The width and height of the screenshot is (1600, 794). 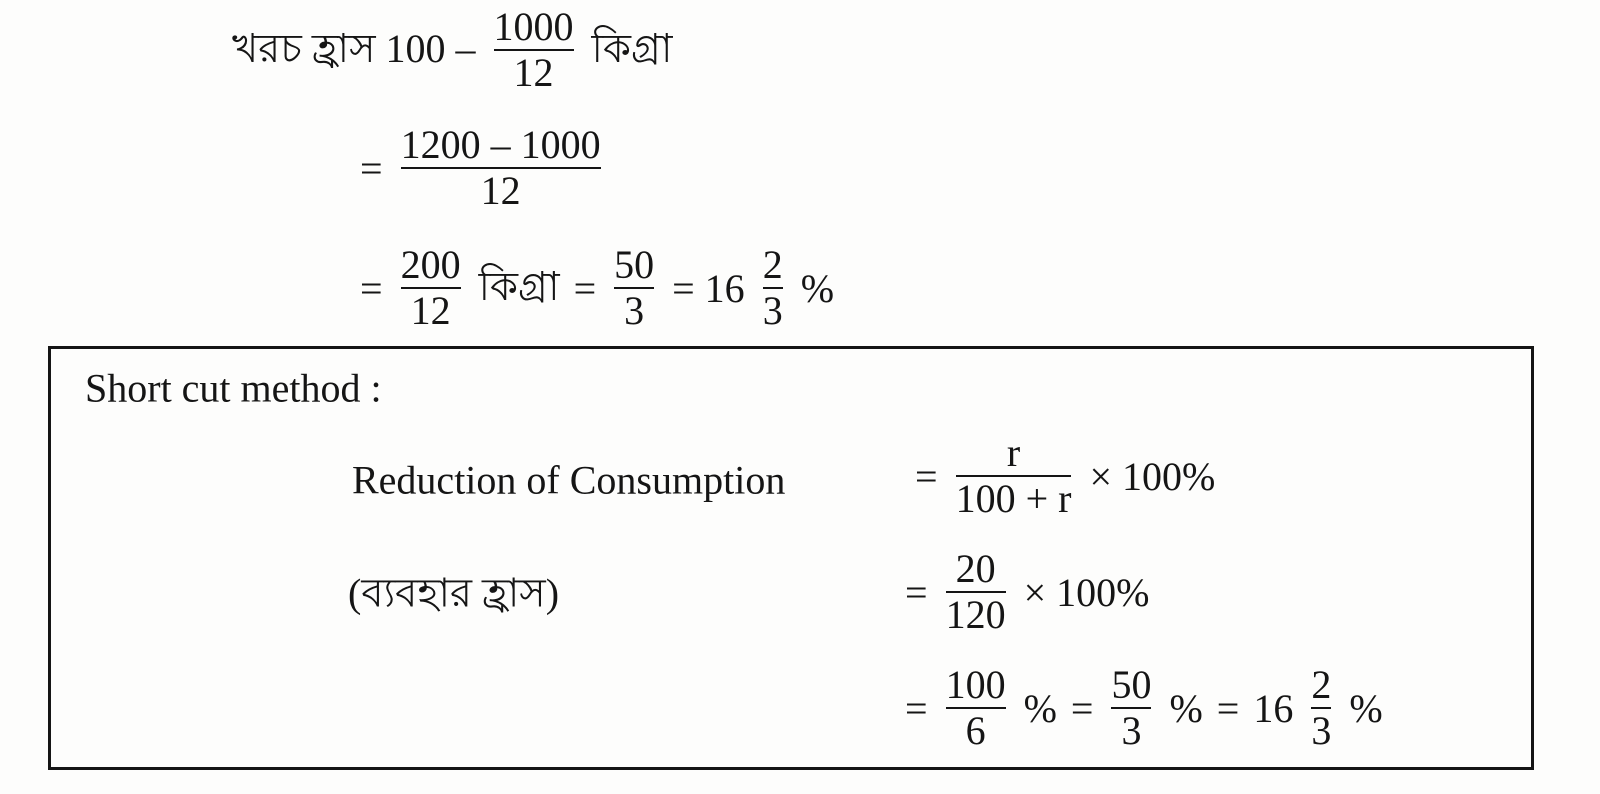 What do you see at coordinates (569, 480) in the screenshot?
I see `row-label: Reduction of Consumption` at bounding box center [569, 480].